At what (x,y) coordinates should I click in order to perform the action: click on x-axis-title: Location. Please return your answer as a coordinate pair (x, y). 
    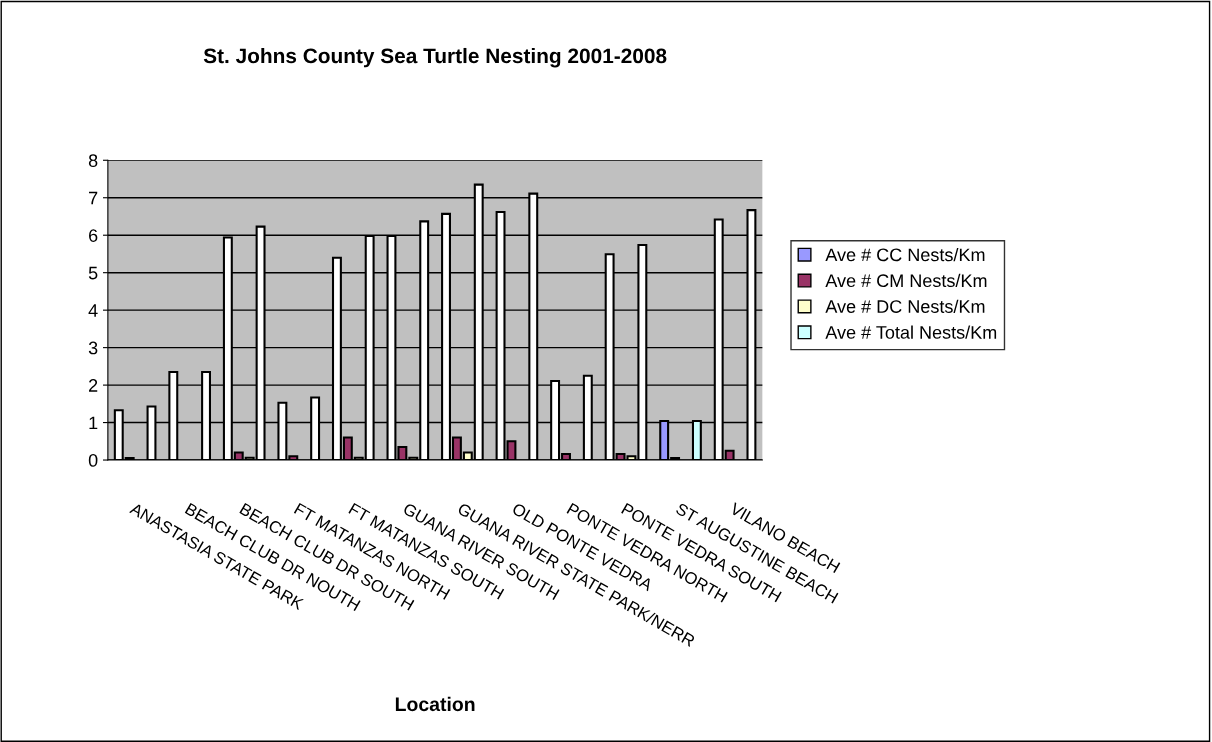
    Looking at the image, I should click on (435, 704).